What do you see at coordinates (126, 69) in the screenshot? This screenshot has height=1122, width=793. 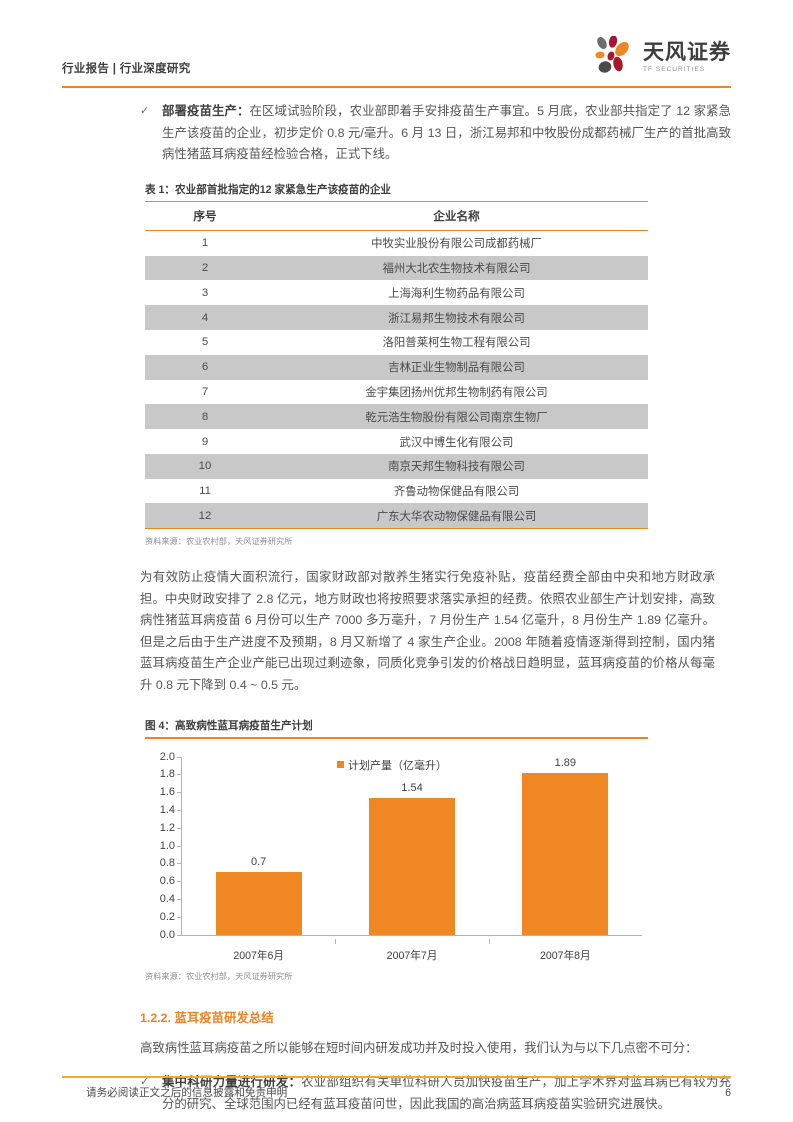 I see `header-title: 行业报告 | 行业深度研究` at bounding box center [126, 69].